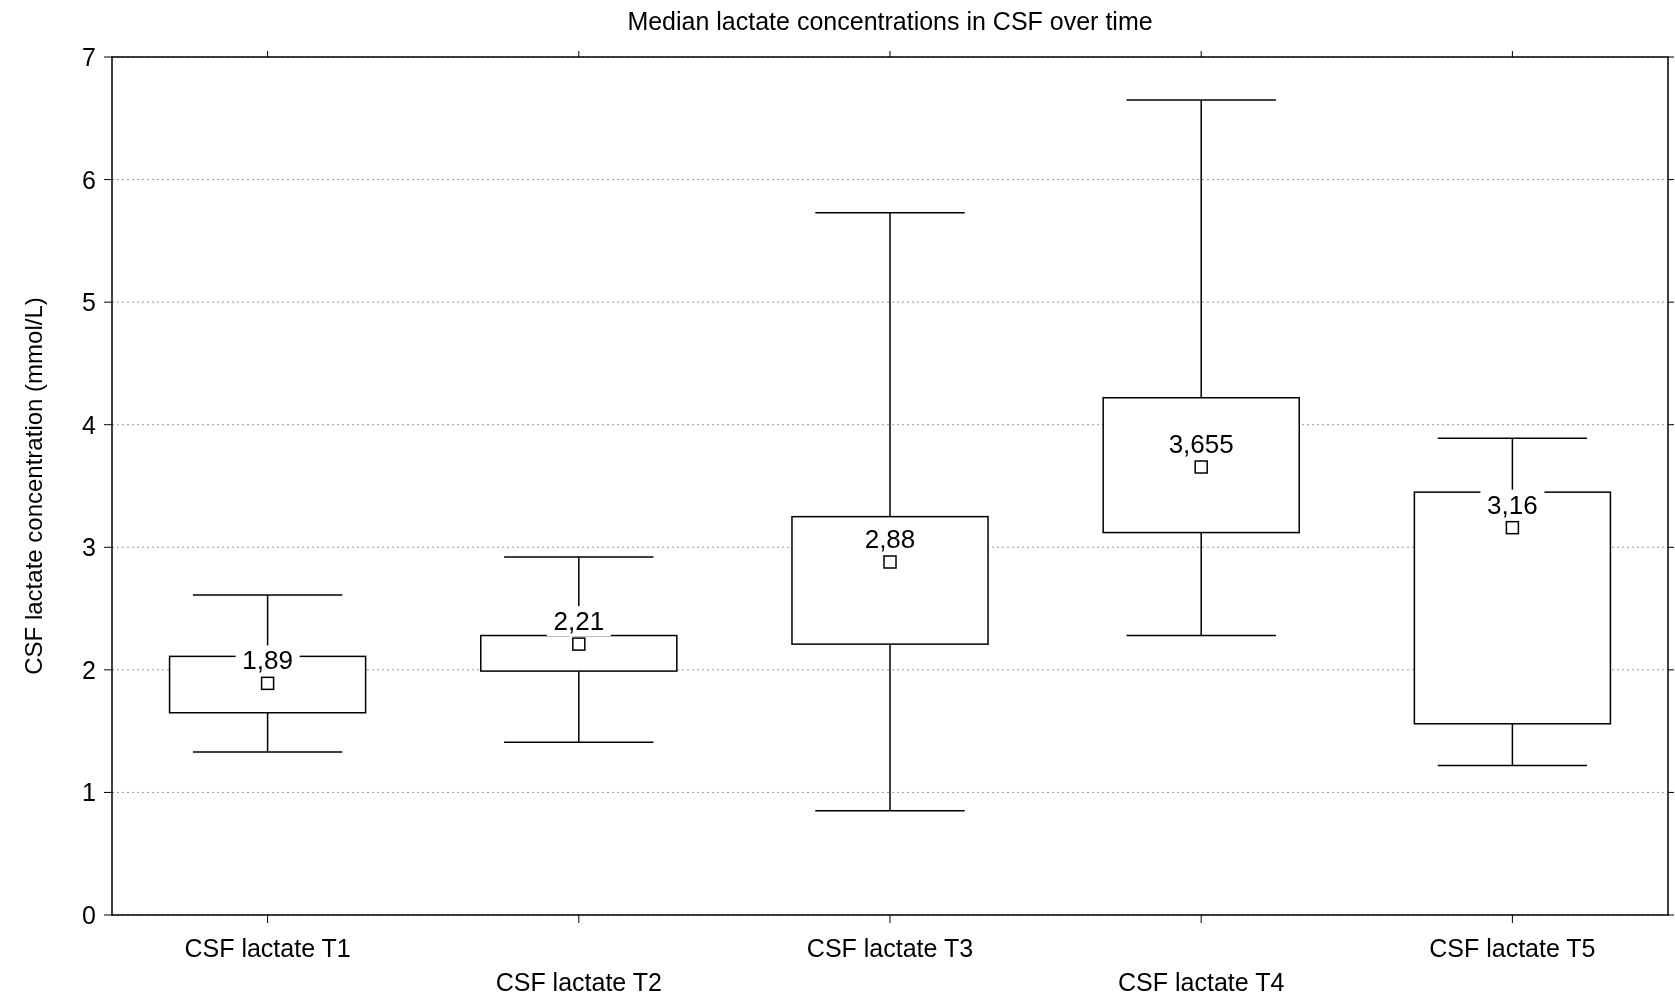 This screenshot has height=995, width=1675. I want to click on x-tick-label: CSF lactate T1, so click(267, 948).